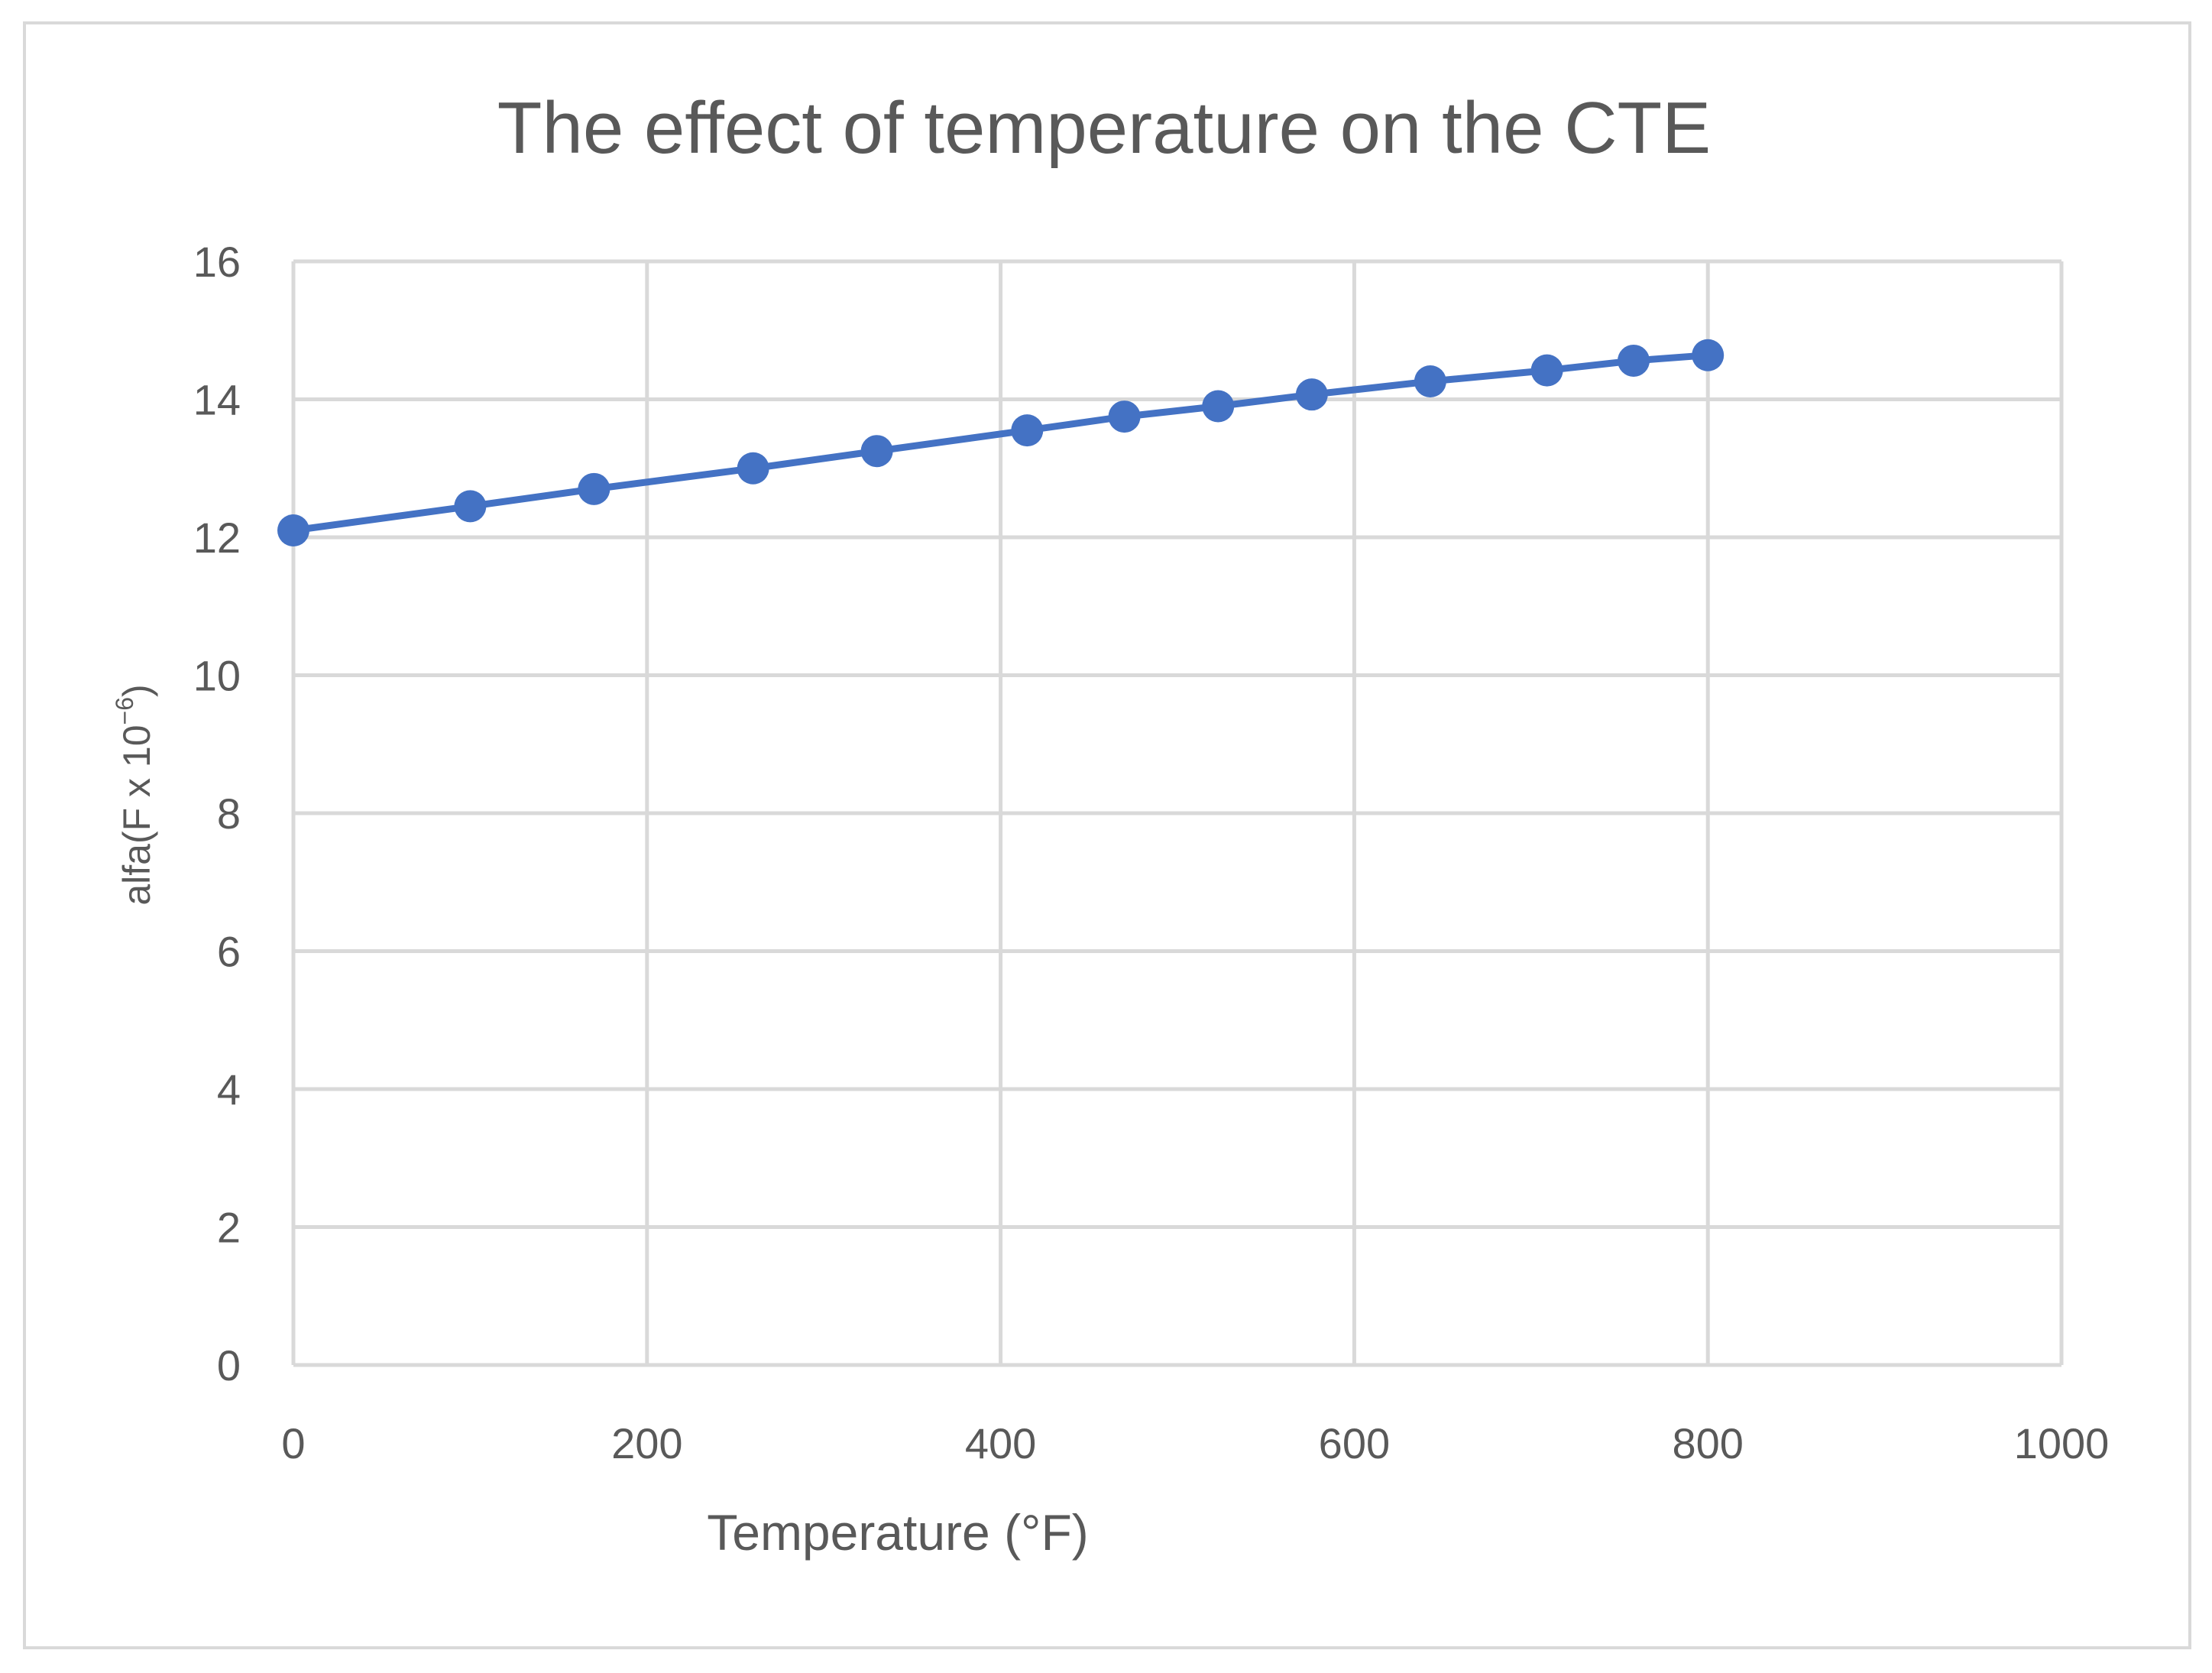 The image size is (2212, 1673). Describe the element at coordinates (229, 813) in the screenshot. I see `y-tick-label: 8` at that location.